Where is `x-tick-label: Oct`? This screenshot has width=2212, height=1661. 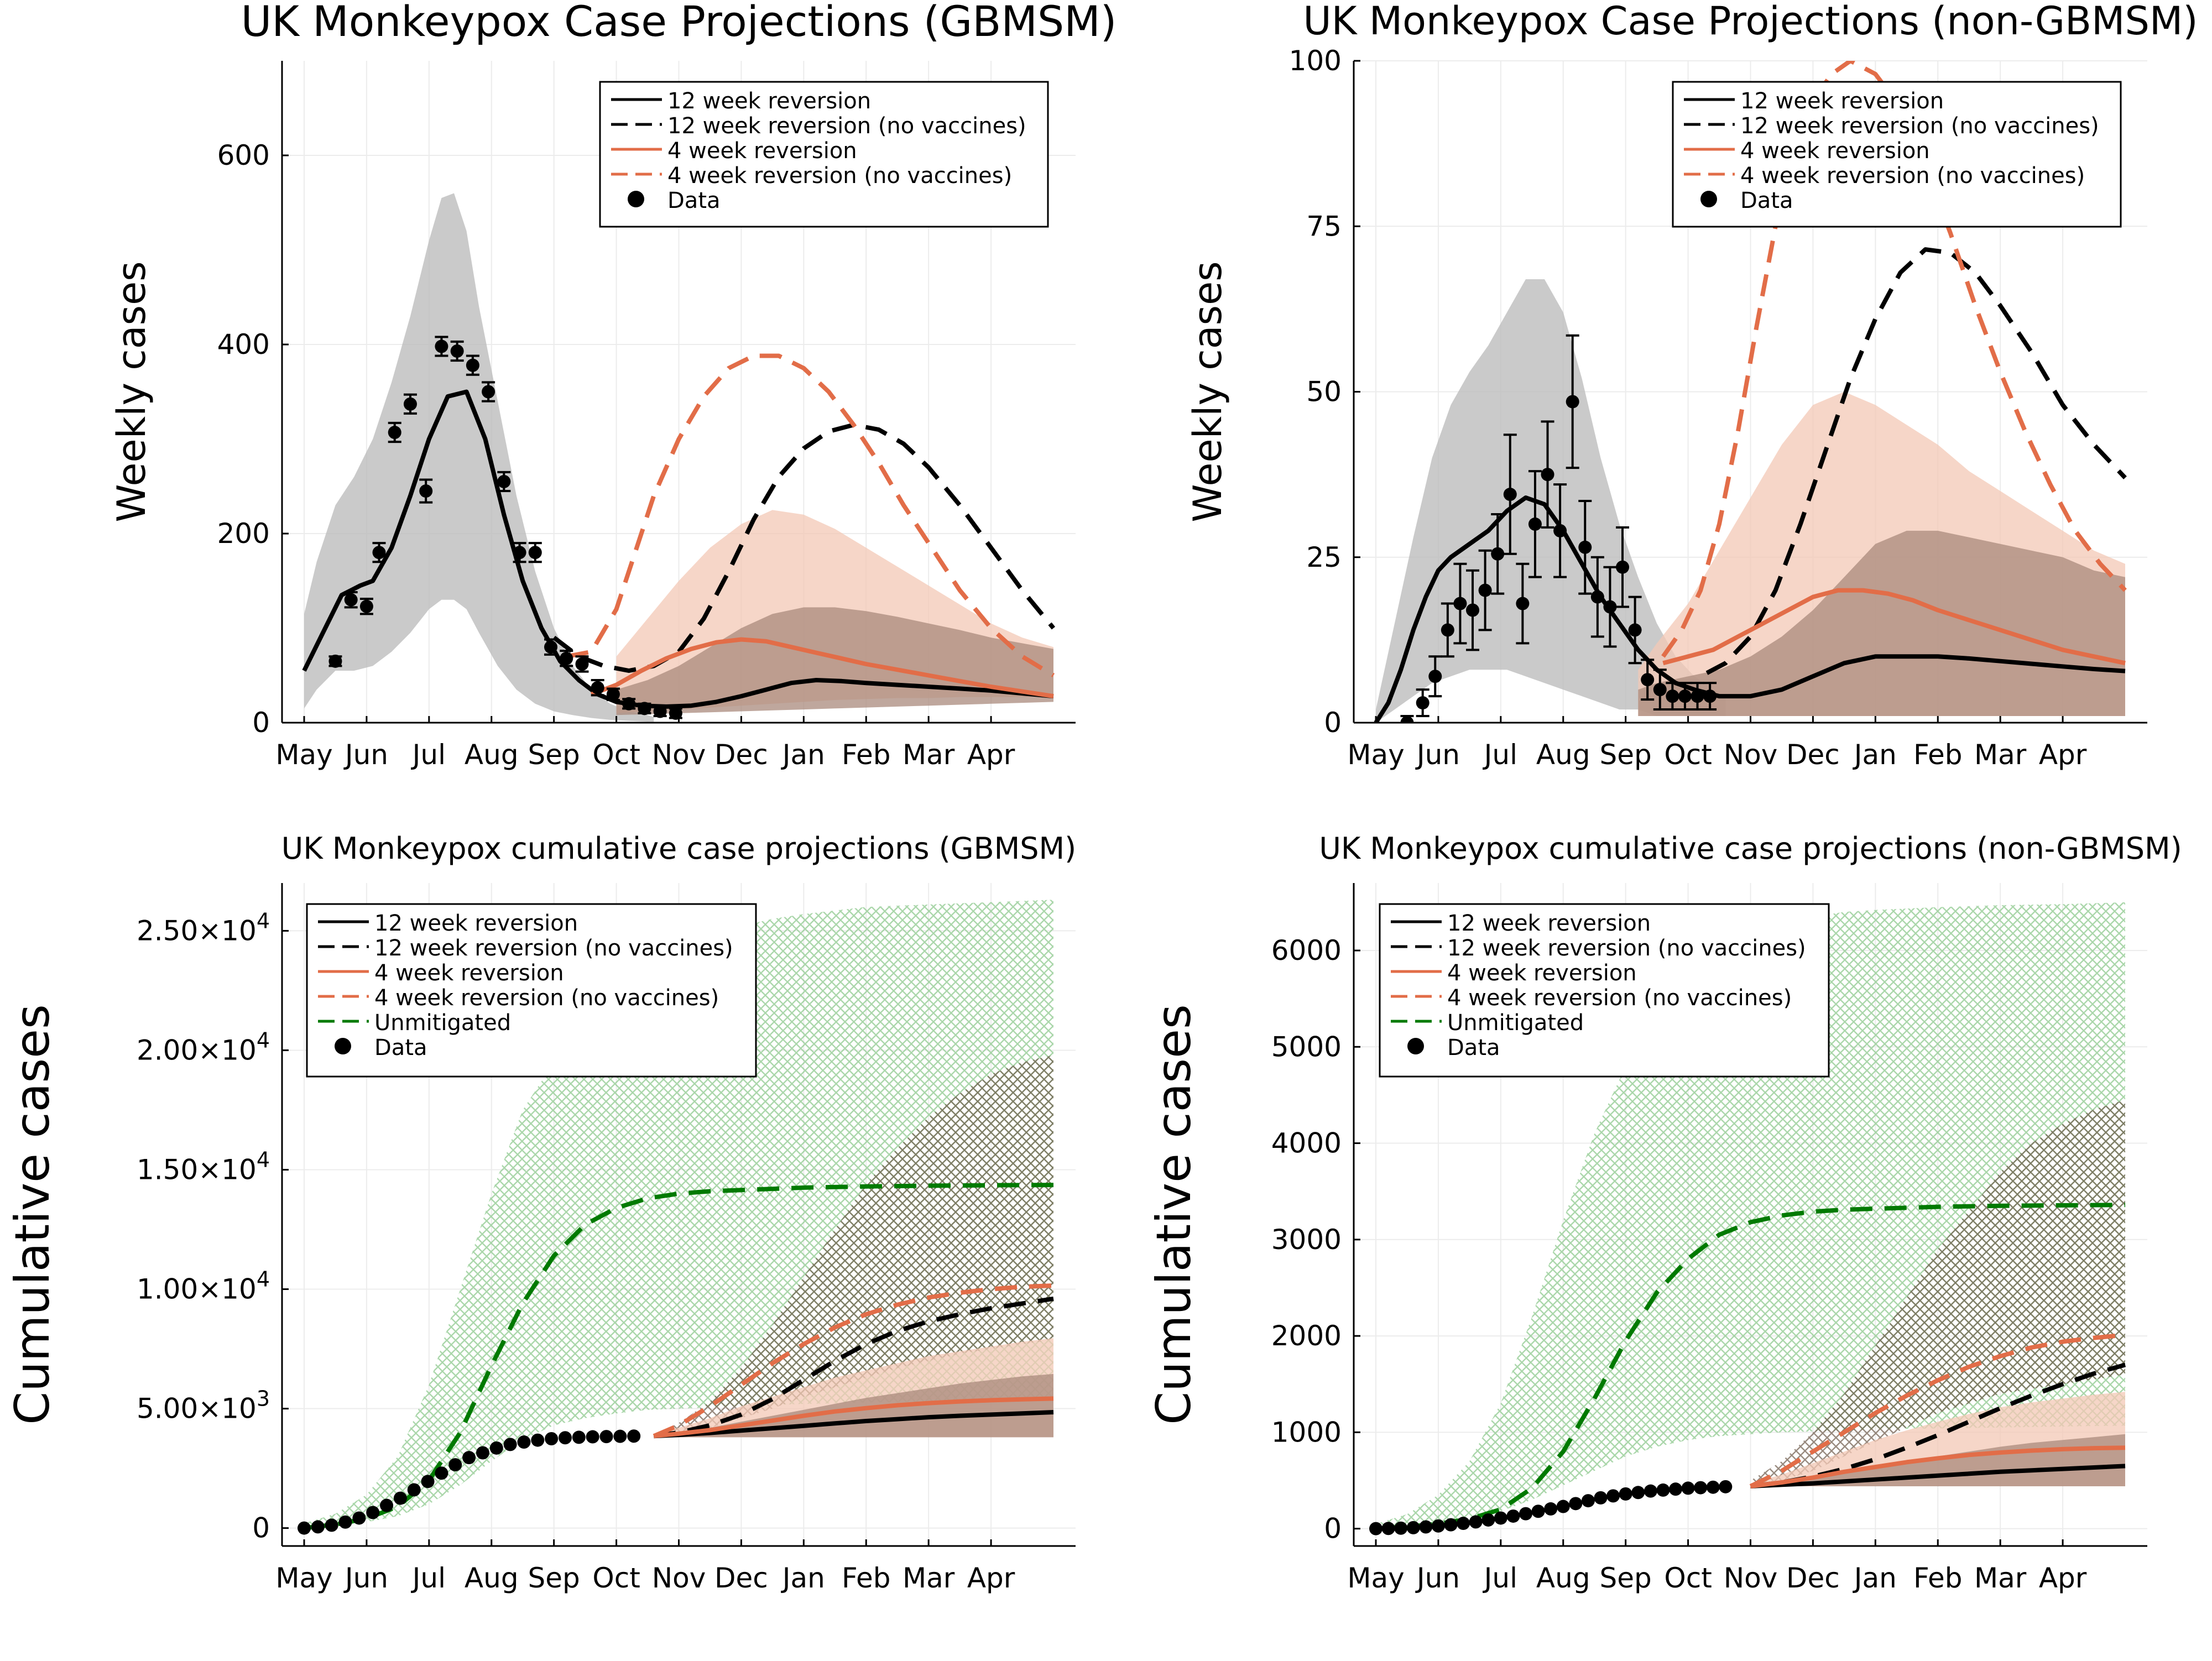
x-tick-label: Oct is located at coordinates (616, 755).